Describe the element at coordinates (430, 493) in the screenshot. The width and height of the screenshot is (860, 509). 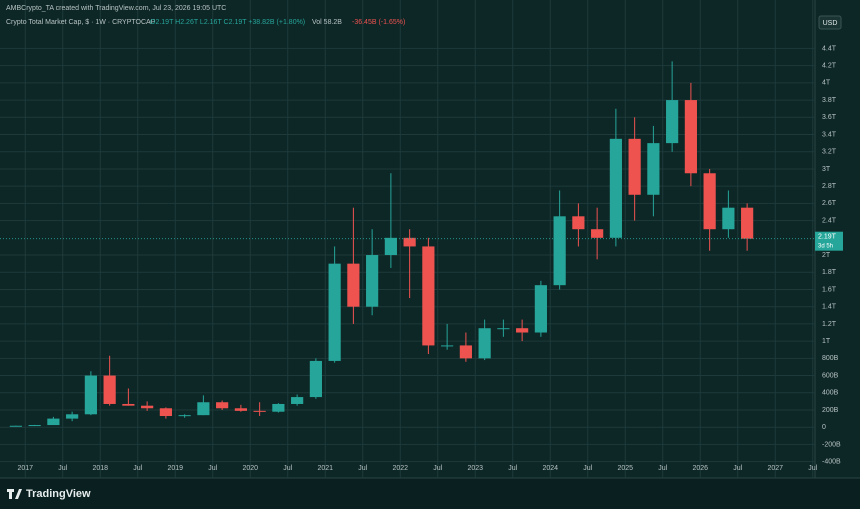
I see `footer-bar` at that location.